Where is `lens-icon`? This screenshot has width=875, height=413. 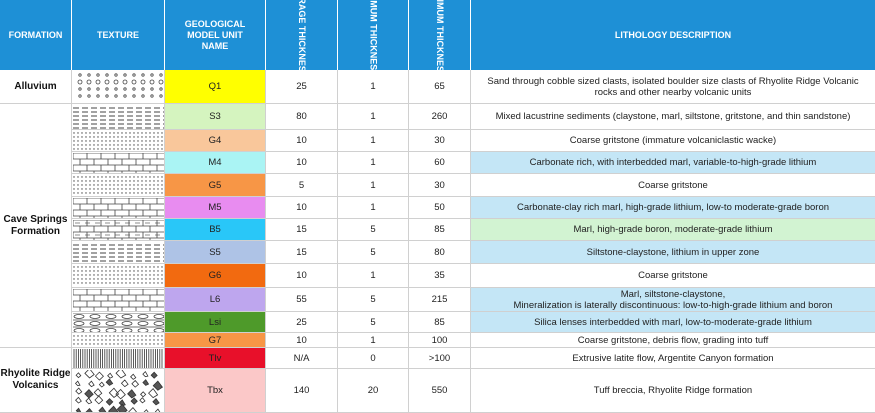
lens-icon is located at coordinates (118, 322).